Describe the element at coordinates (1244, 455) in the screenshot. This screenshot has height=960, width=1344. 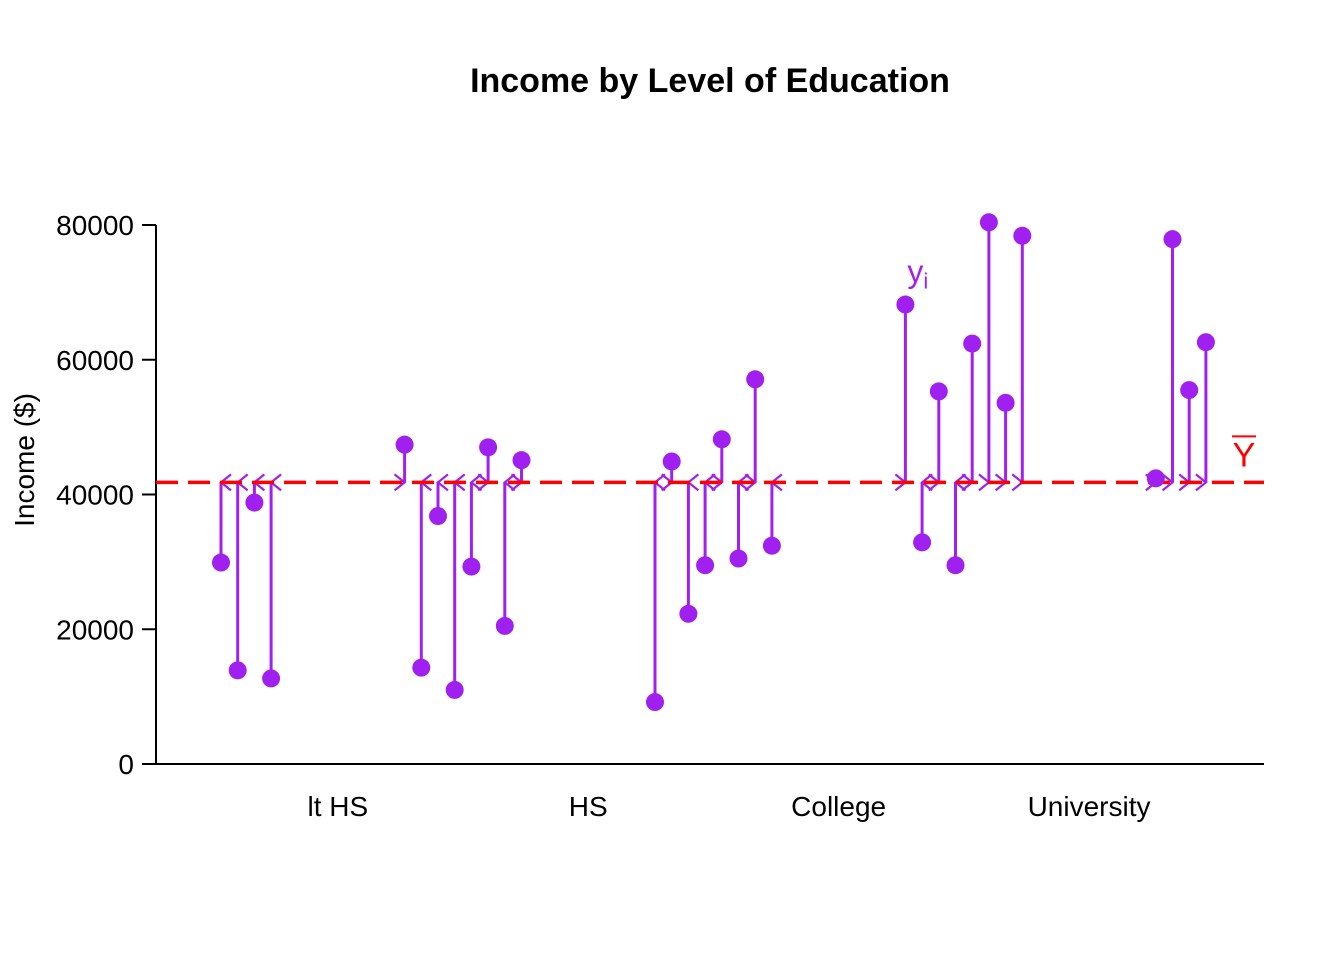
I see `mean-label: Y` at that location.